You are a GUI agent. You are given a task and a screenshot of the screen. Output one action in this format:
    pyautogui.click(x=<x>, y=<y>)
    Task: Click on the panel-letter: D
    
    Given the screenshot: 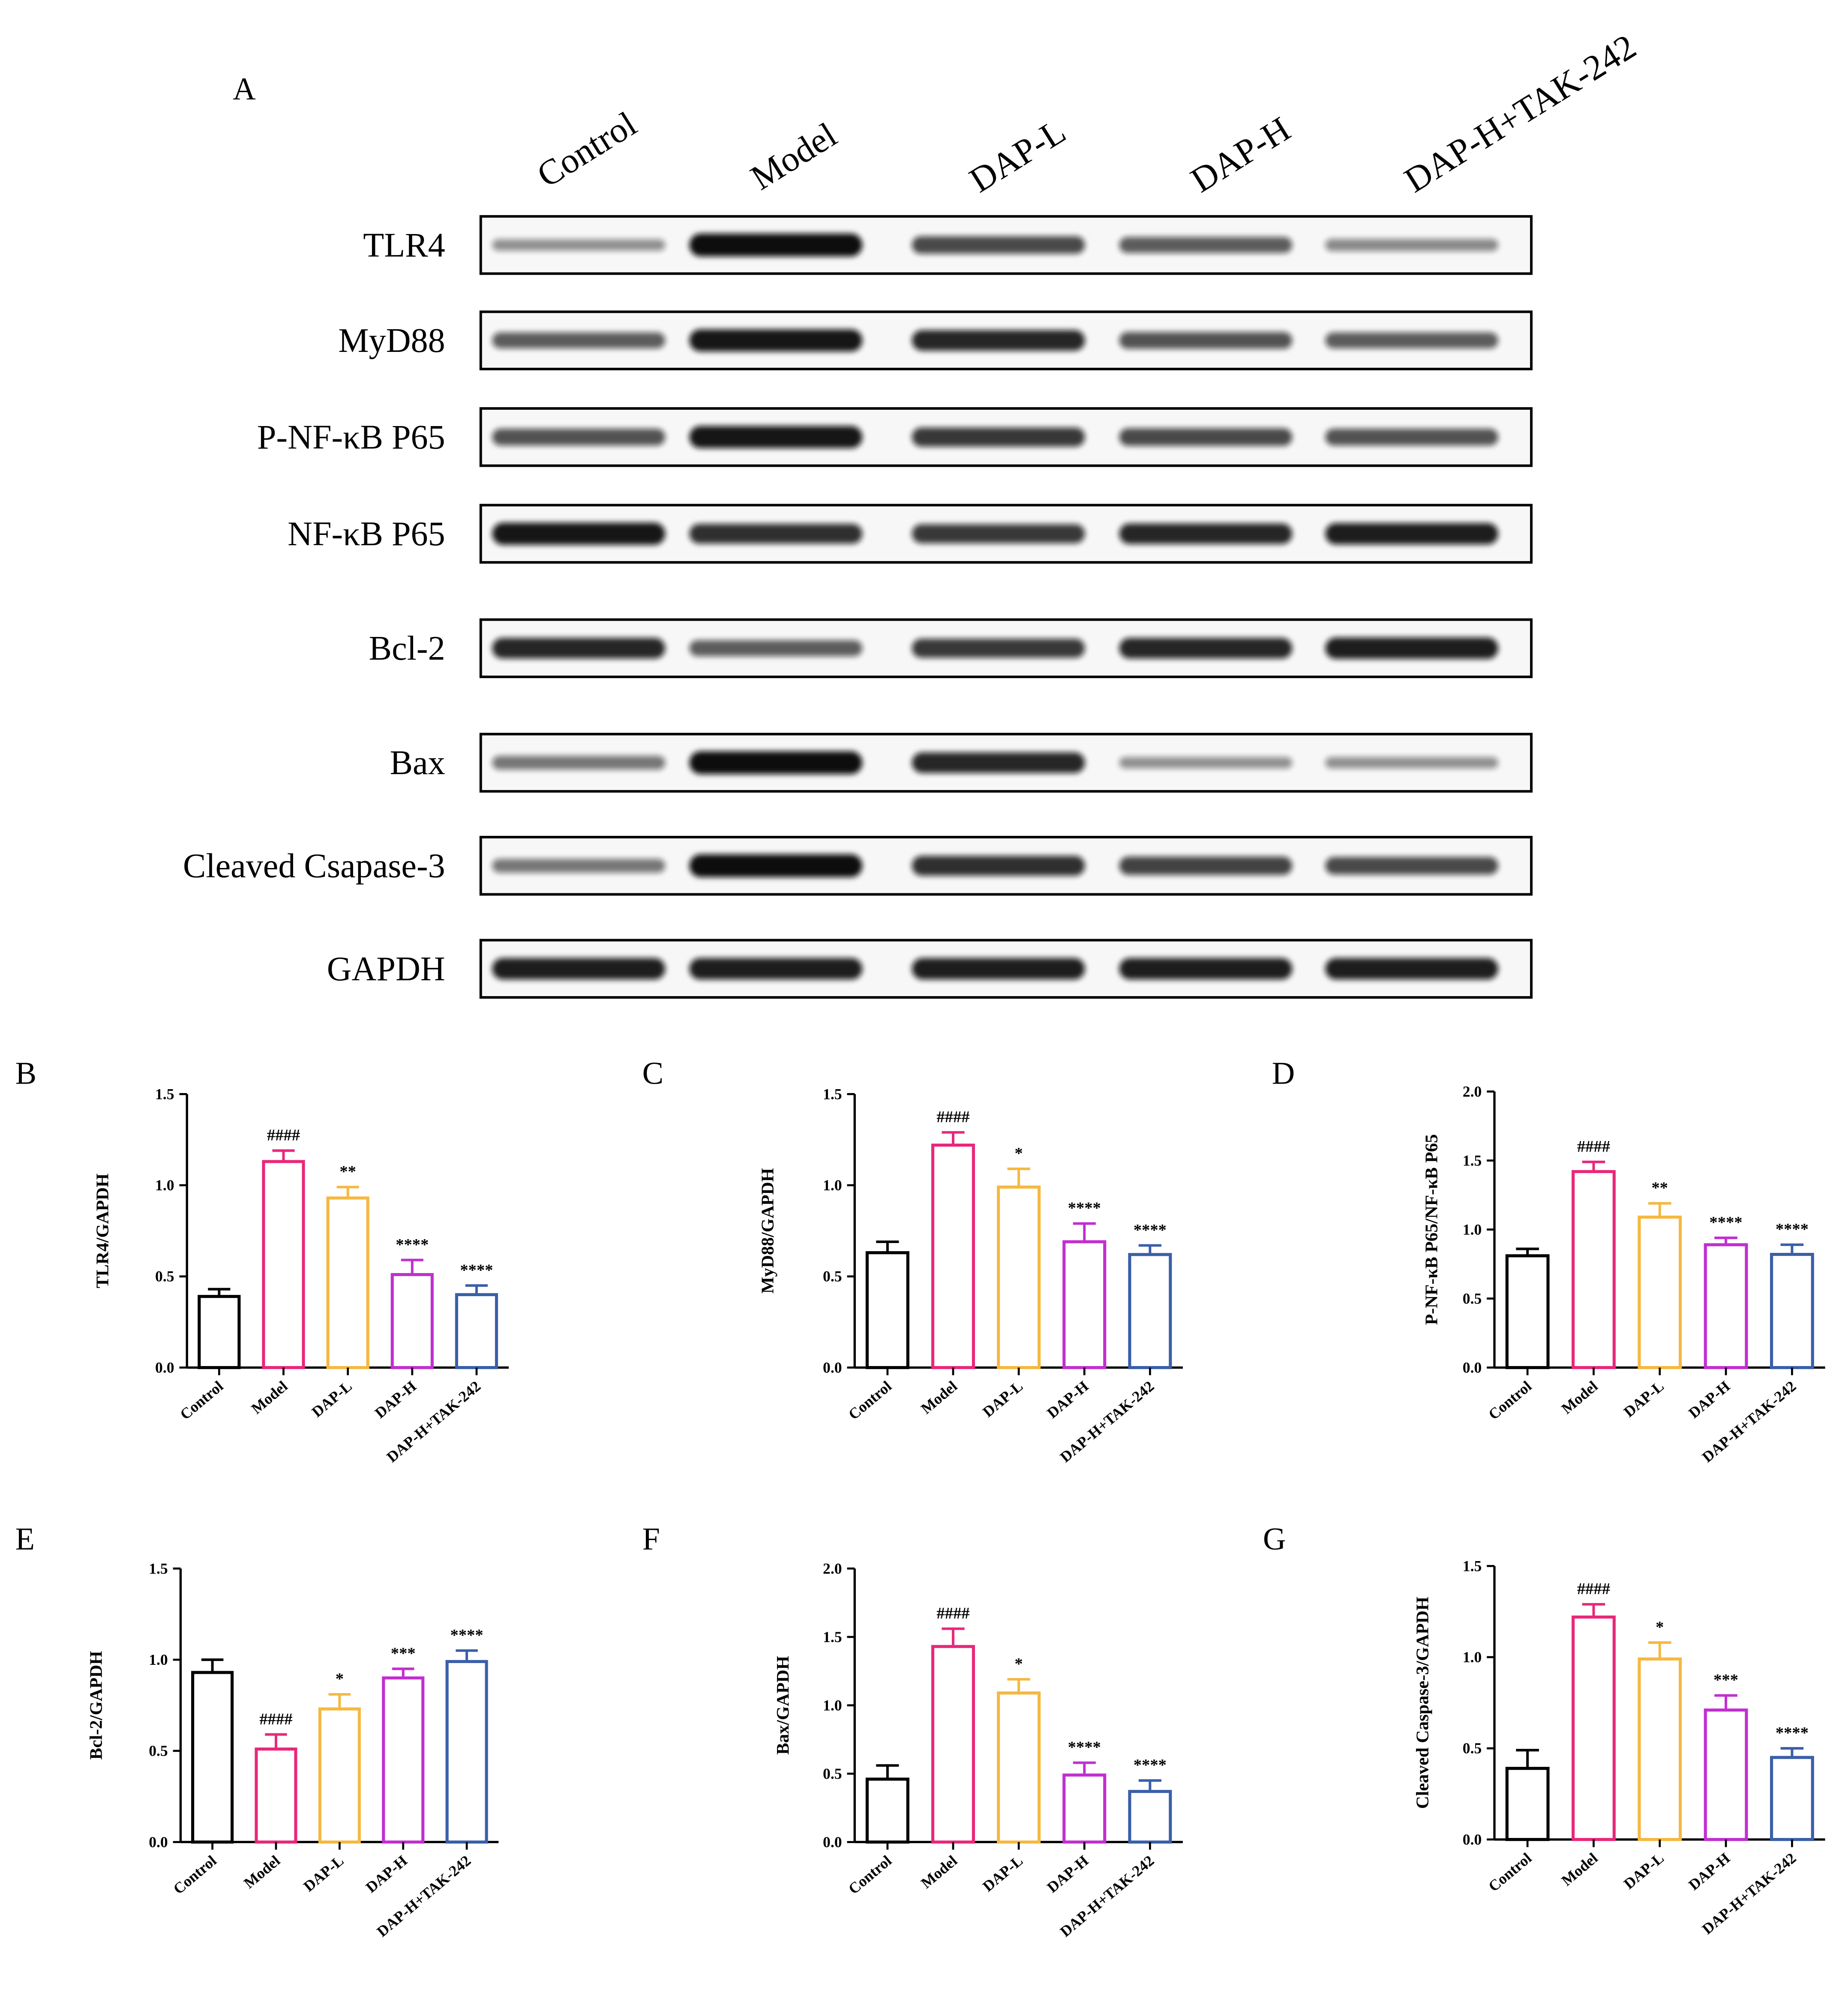 What is the action you would take?
    pyautogui.click(x=1283, y=1073)
    